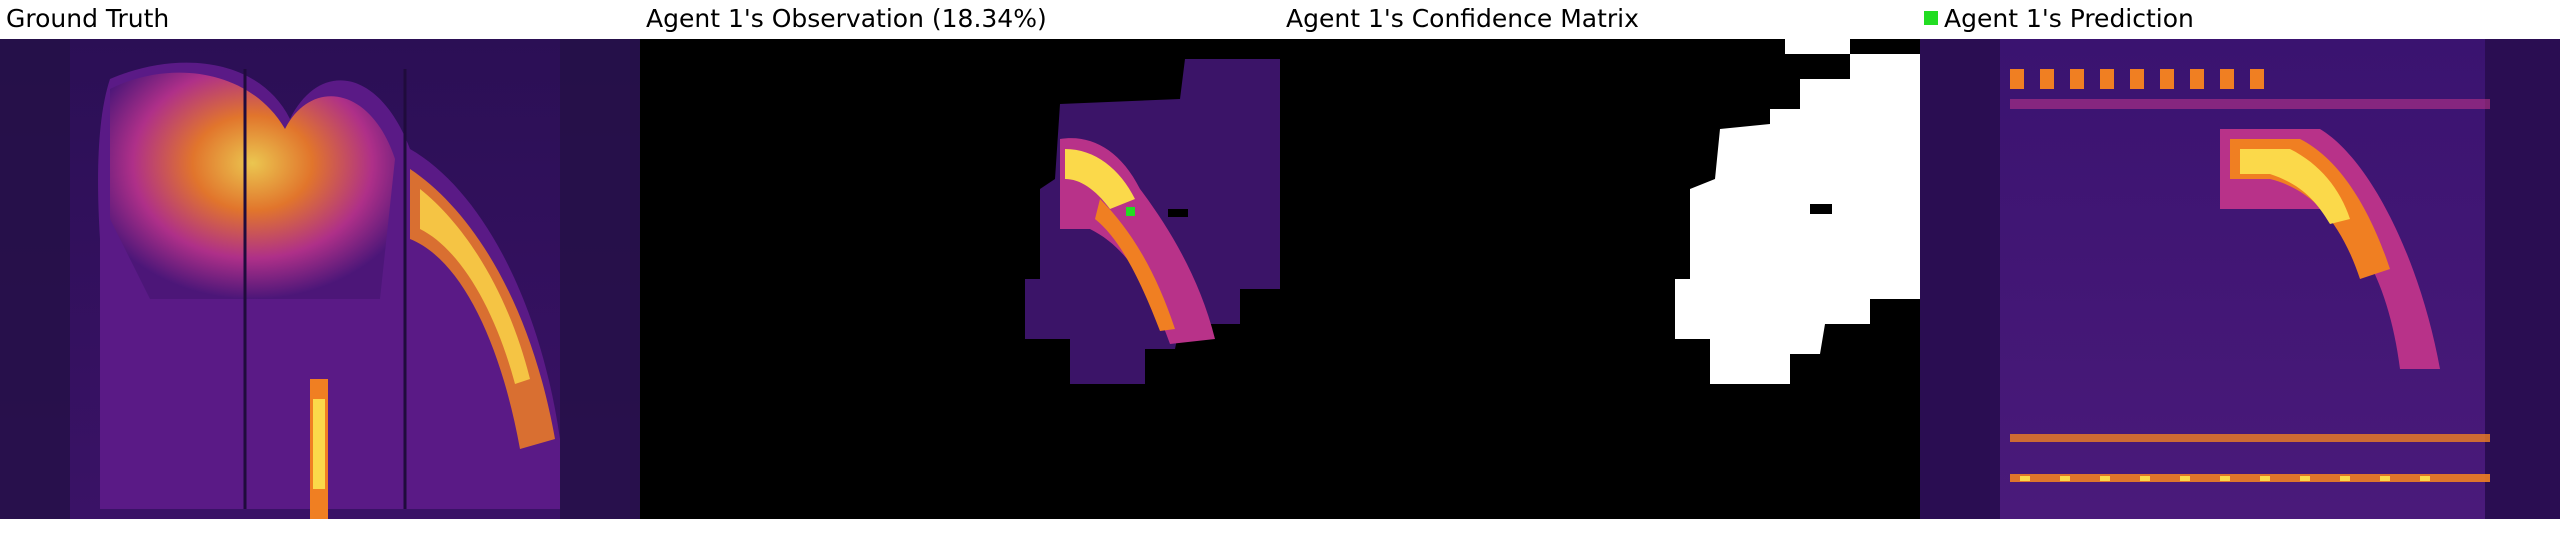 This screenshot has width=2560, height=560. What do you see at coordinates (1931, 18) in the screenshot?
I see `agent-legend-swatch` at bounding box center [1931, 18].